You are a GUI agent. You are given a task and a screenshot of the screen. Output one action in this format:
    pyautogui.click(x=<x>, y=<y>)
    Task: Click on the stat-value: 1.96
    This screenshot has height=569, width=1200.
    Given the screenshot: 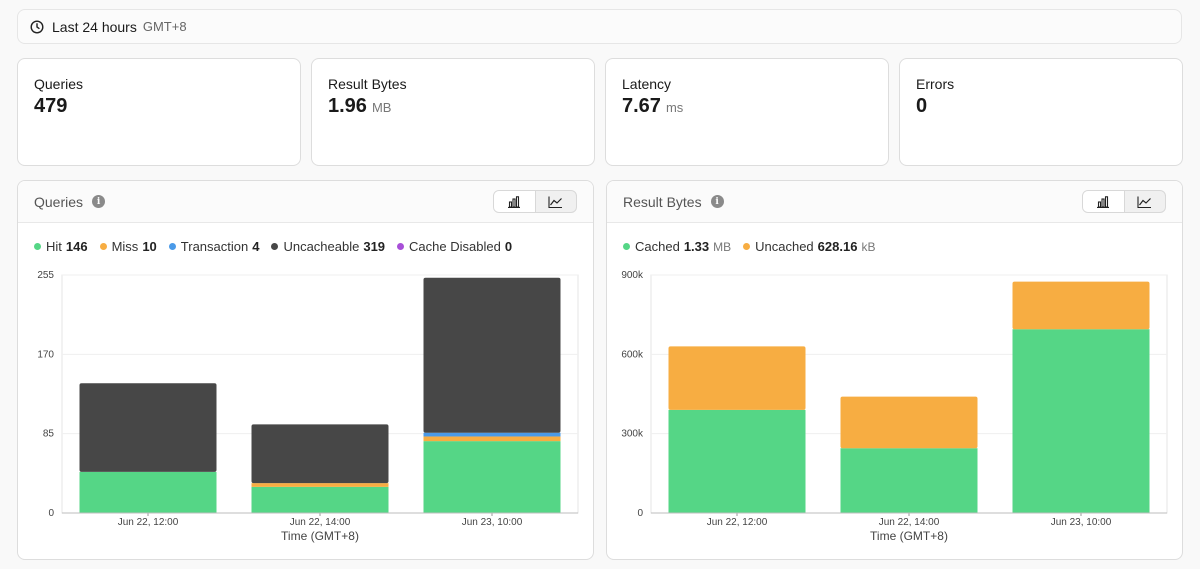 What is the action you would take?
    pyautogui.click(x=347, y=106)
    